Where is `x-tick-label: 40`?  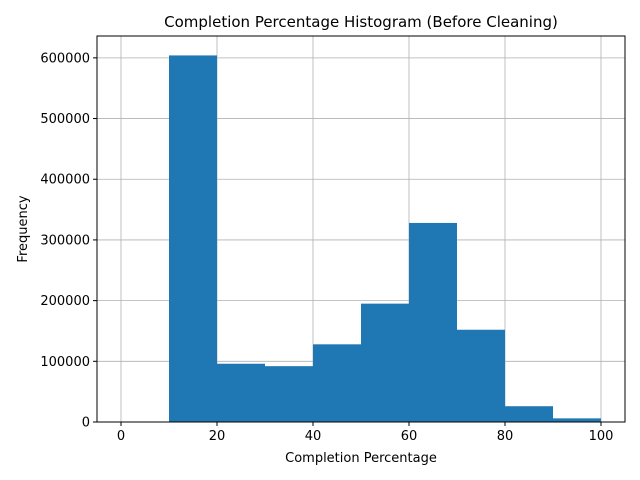
x-tick-label: 40 is located at coordinates (313, 436).